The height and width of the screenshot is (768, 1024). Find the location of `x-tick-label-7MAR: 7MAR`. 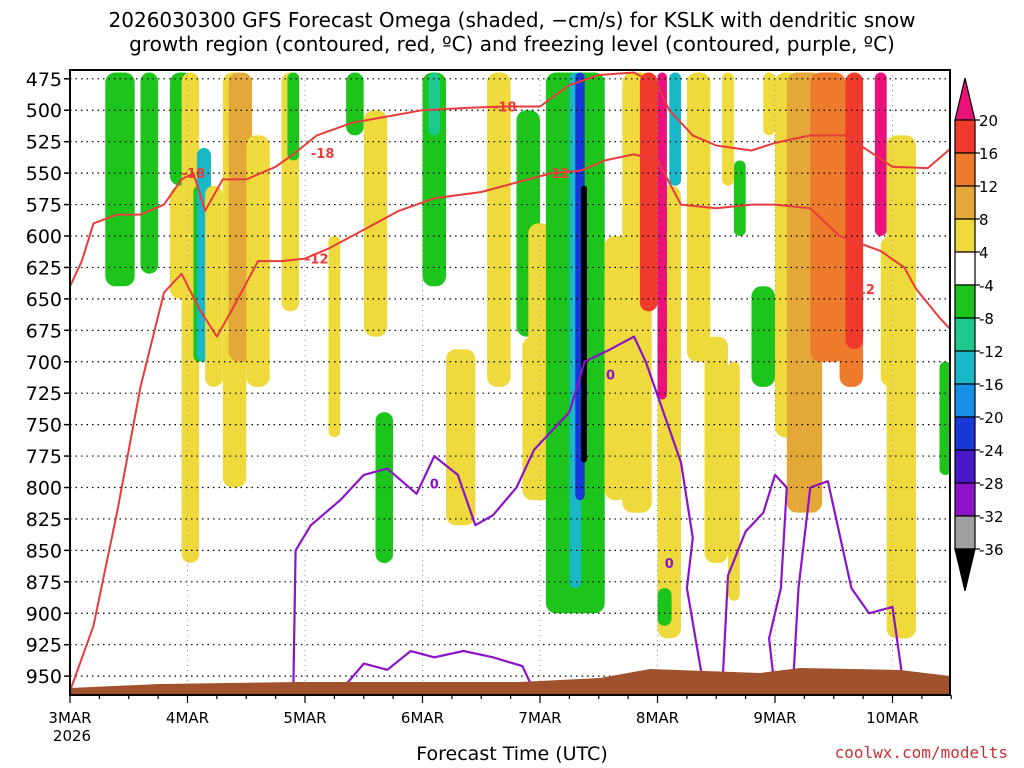

x-tick-label-7MAR: 7MAR is located at coordinates (539, 718).